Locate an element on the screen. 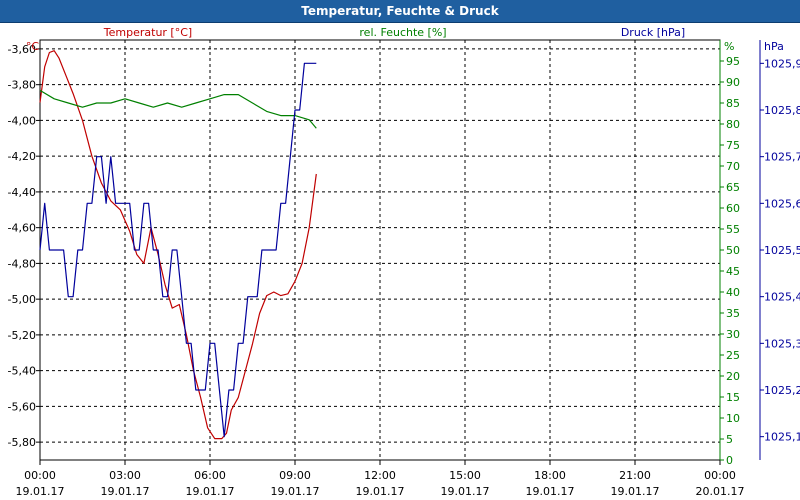  x-tick-time: 18:00 is located at coordinates (550, 475).